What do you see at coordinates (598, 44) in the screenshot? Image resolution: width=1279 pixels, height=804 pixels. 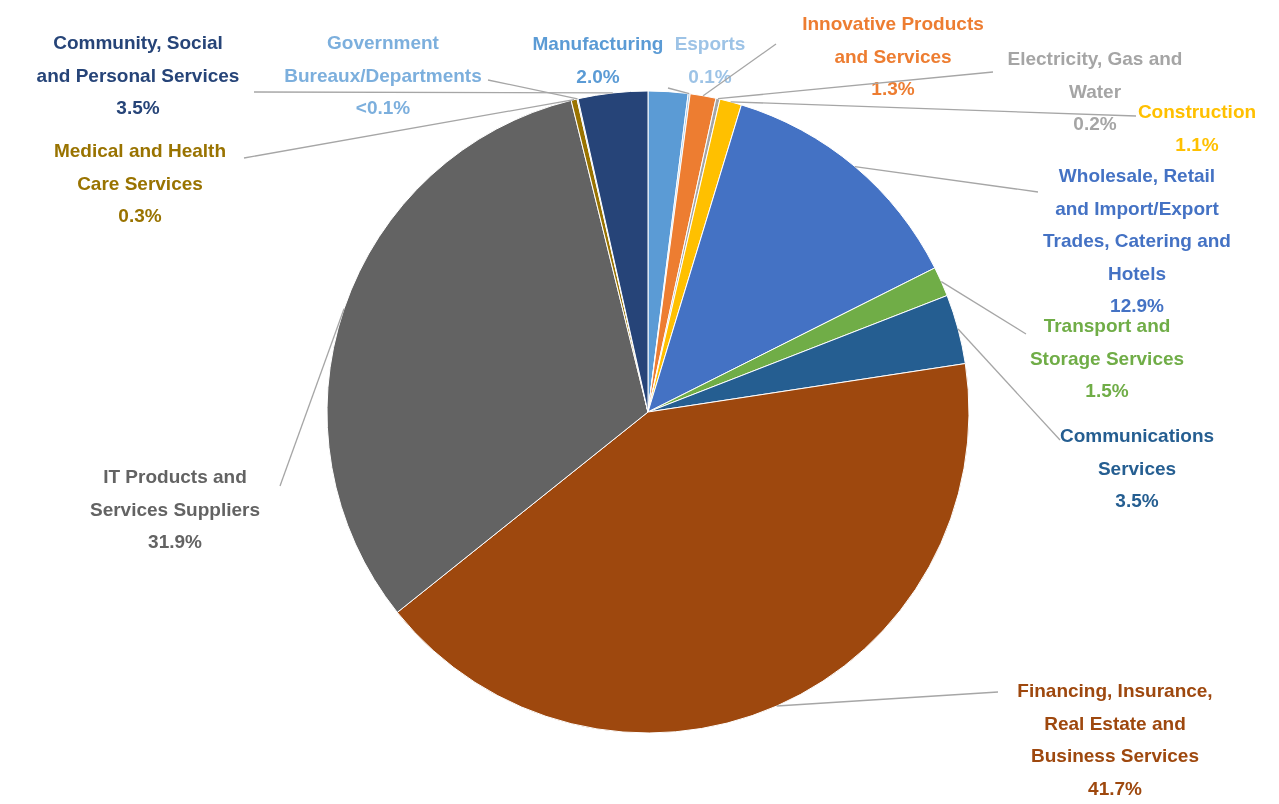 I see `slice-label: Manufacturing` at bounding box center [598, 44].